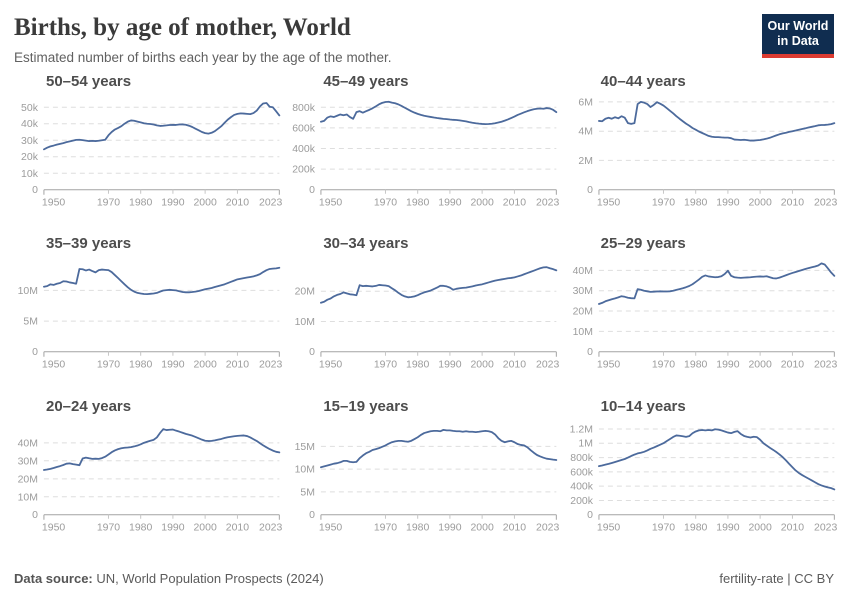 Image resolution: width=850 pixels, height=600 pixels. What do you see at coordinates (89, 244) in the screenshot?
I see `facet-title: 35–39 years` at bounding box center [89, 244].